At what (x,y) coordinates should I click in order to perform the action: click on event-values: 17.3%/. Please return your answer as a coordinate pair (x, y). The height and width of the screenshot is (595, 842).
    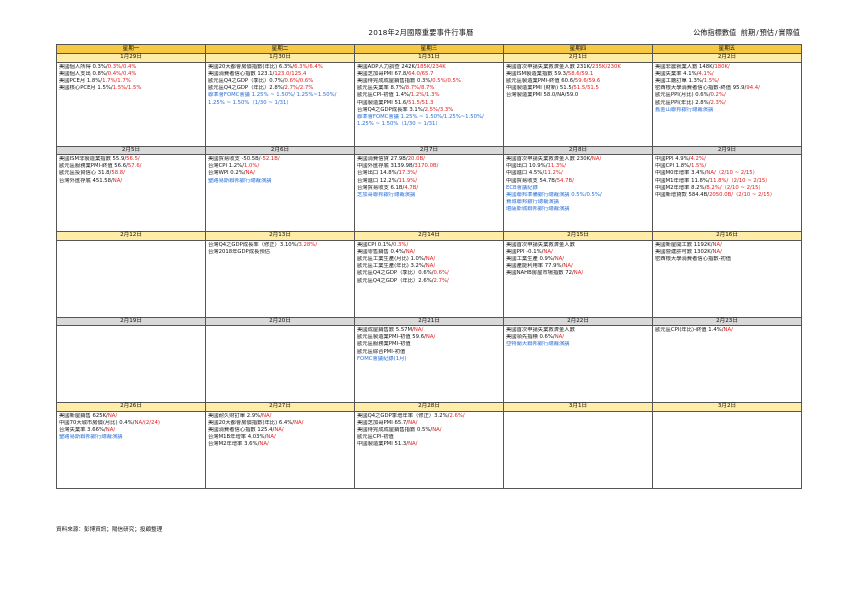
    Looking at the image, I should click on (408, 173).